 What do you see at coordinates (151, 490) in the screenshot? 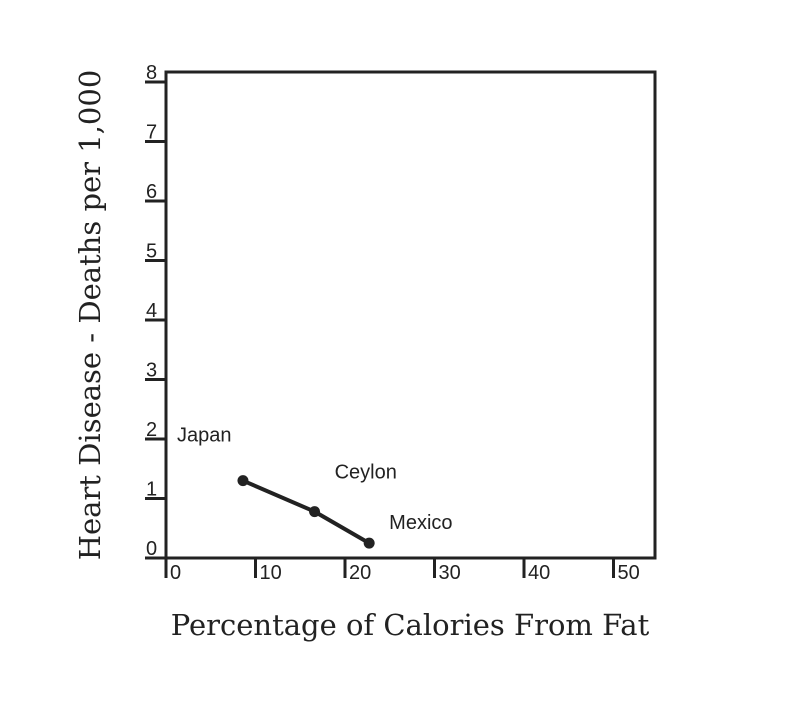
I see `y-tick-label: 1` at bounding box center [151, 490].